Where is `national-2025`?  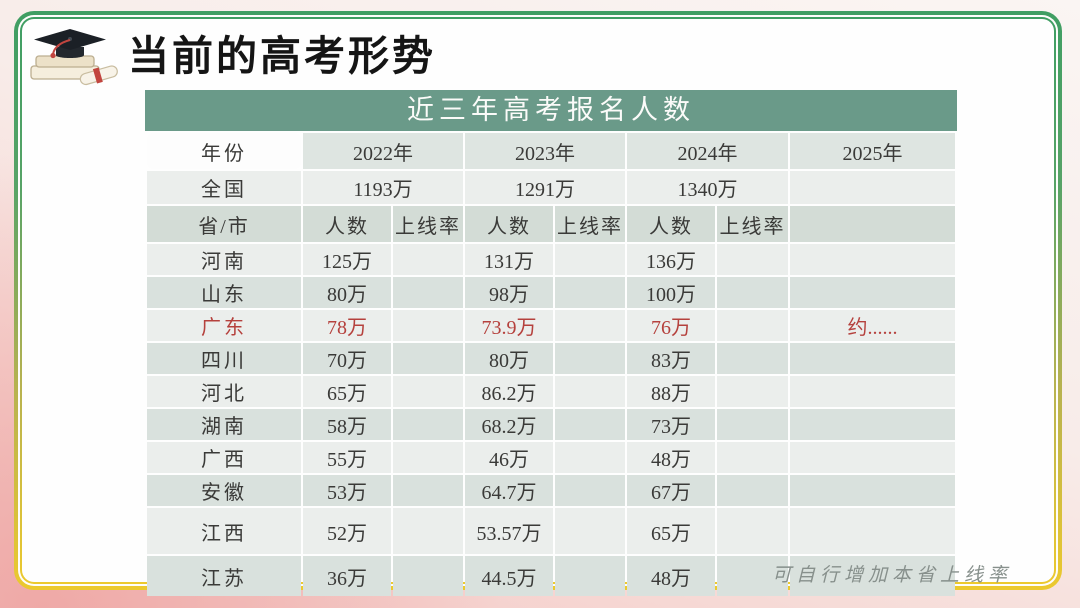 national-2025 is located at coordinates (872, 187).